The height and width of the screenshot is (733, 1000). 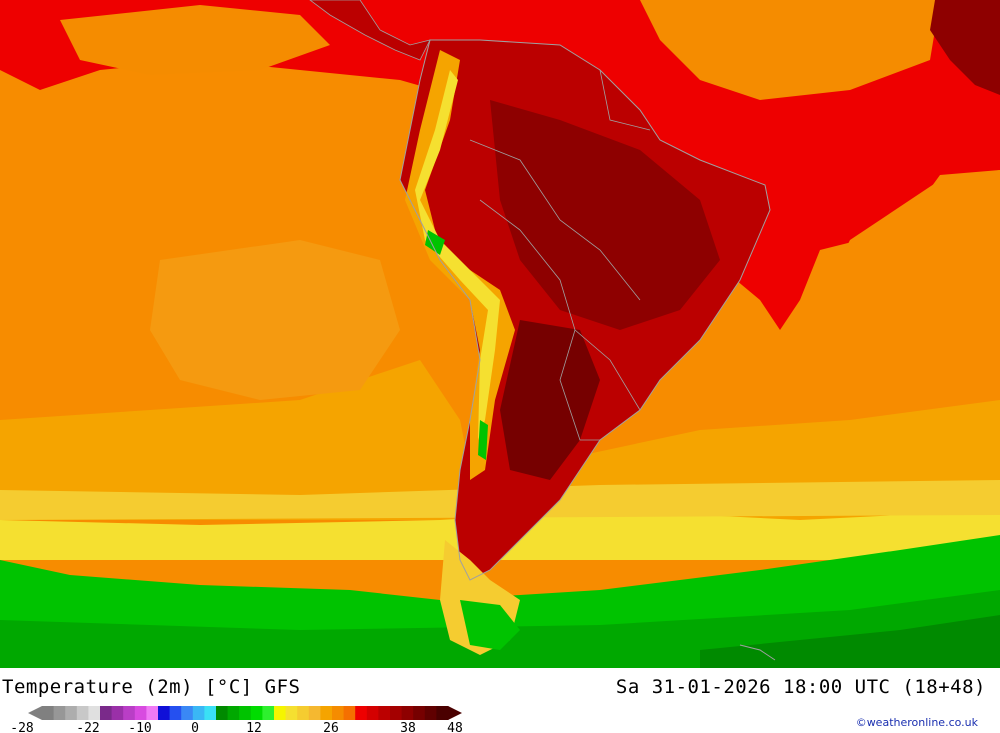 I want to click on legend-tick-label: 26, so click(x=331, y=727).